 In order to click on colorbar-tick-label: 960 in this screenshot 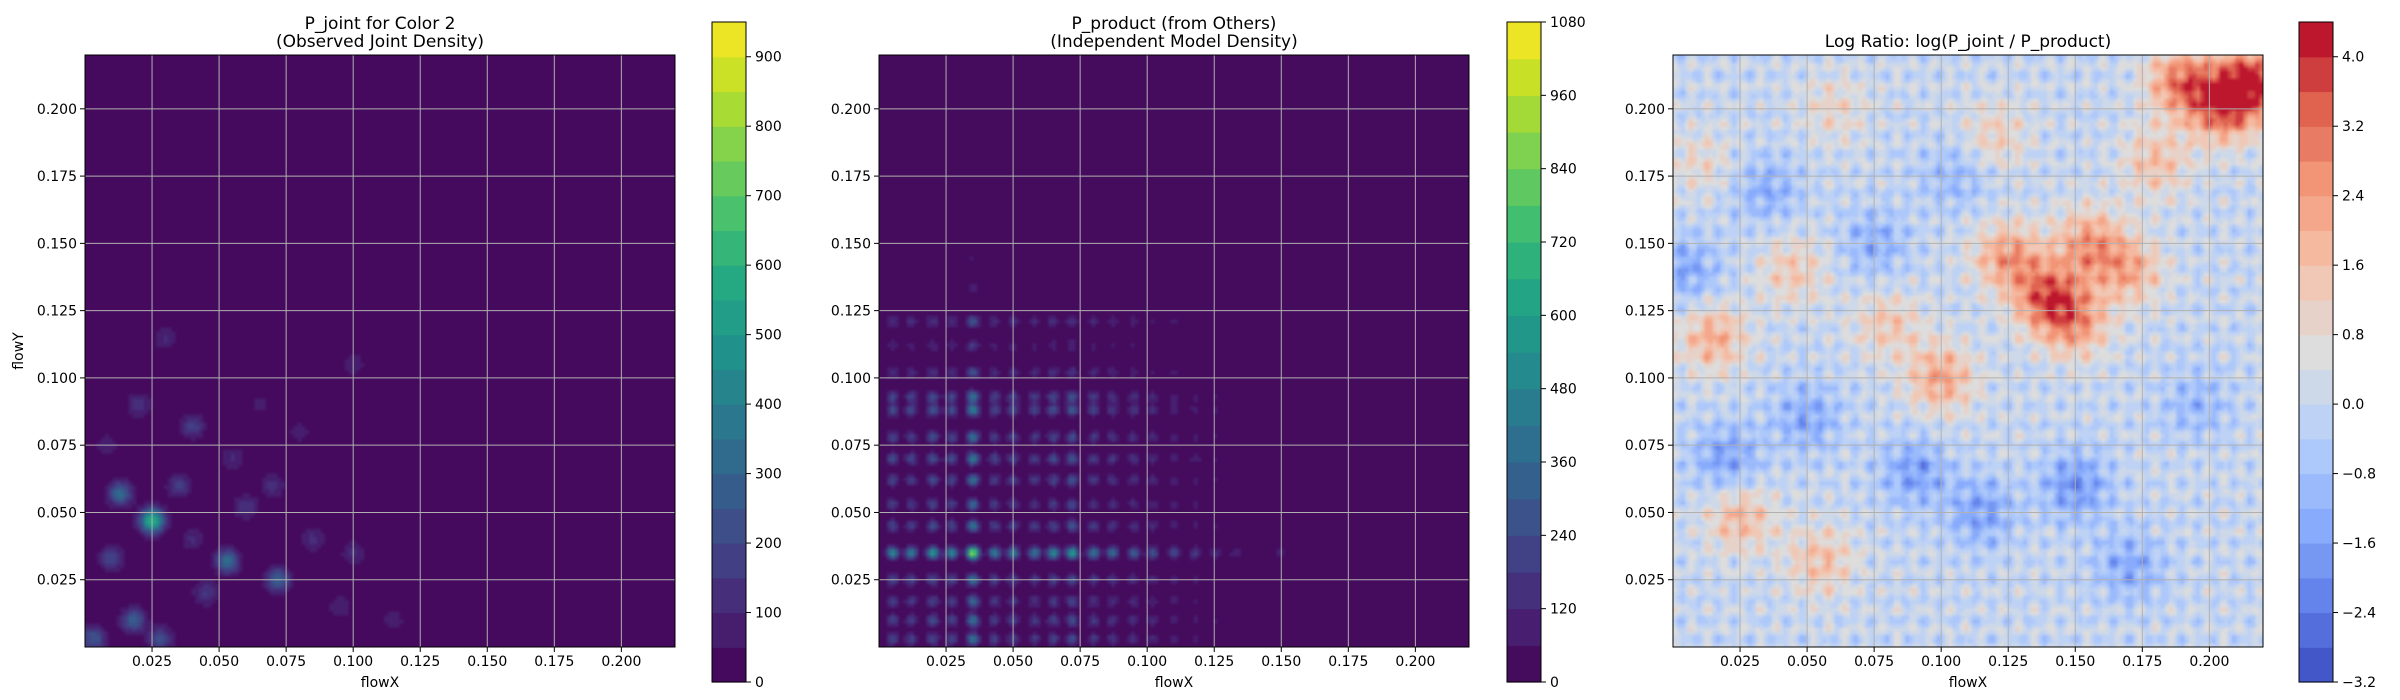, I will do `click(1563, 96)`.